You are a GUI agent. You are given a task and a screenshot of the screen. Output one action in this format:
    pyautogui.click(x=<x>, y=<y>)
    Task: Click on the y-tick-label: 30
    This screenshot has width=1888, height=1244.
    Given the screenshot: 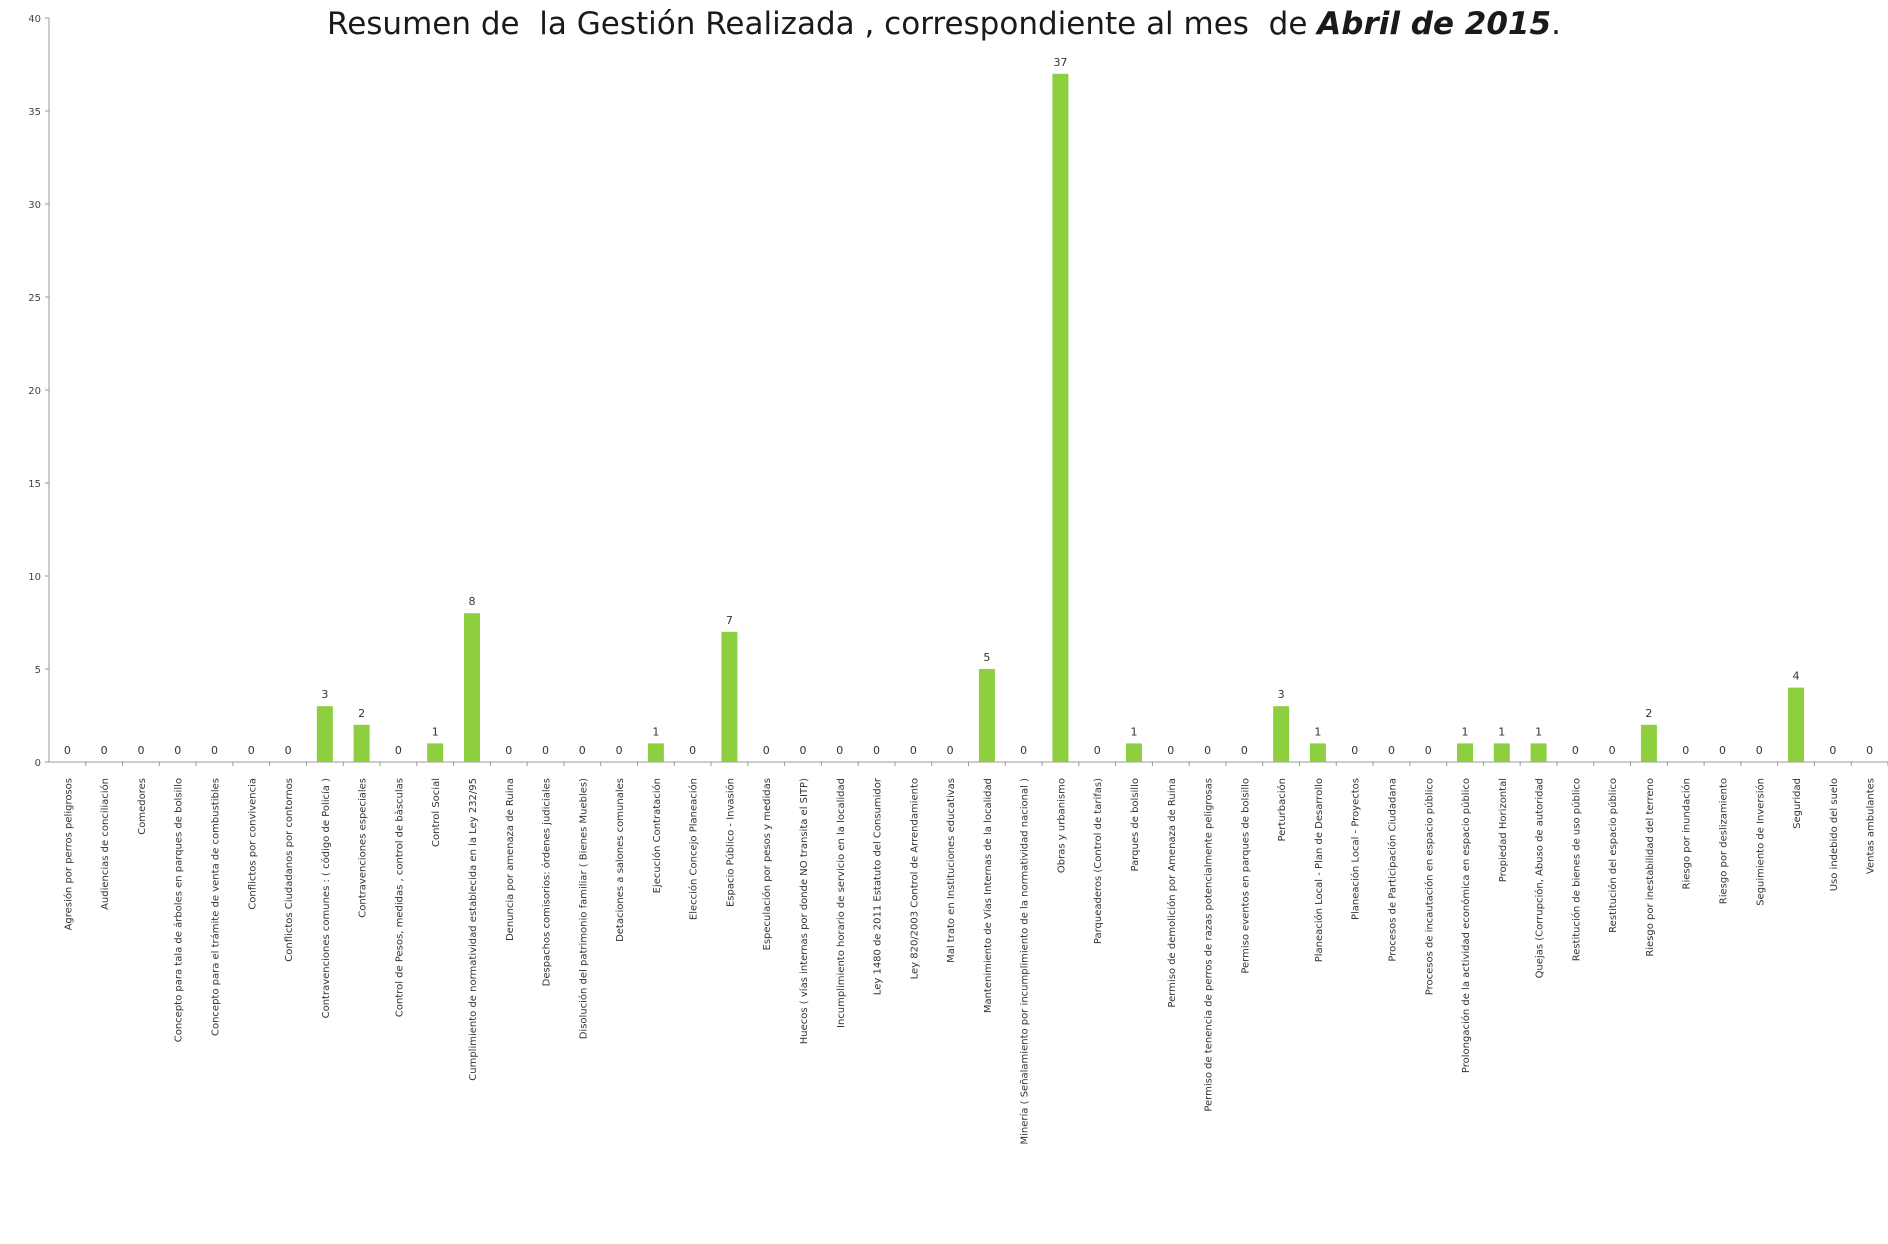 What is the action you would take?
    pyautogui.click(x=34, y=205)
    